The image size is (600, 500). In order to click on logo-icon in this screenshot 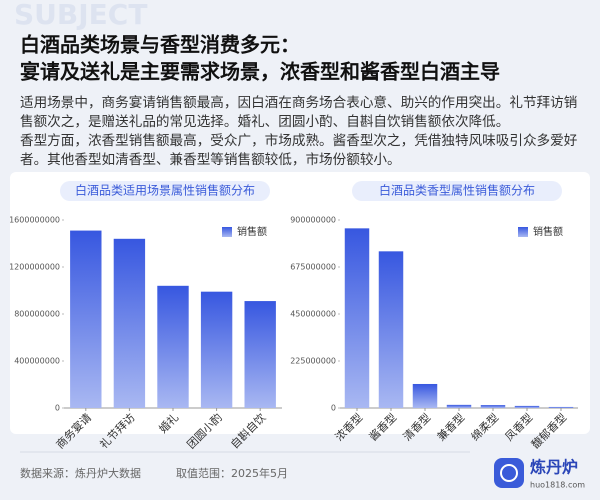, I will do `click(509, 473)`.